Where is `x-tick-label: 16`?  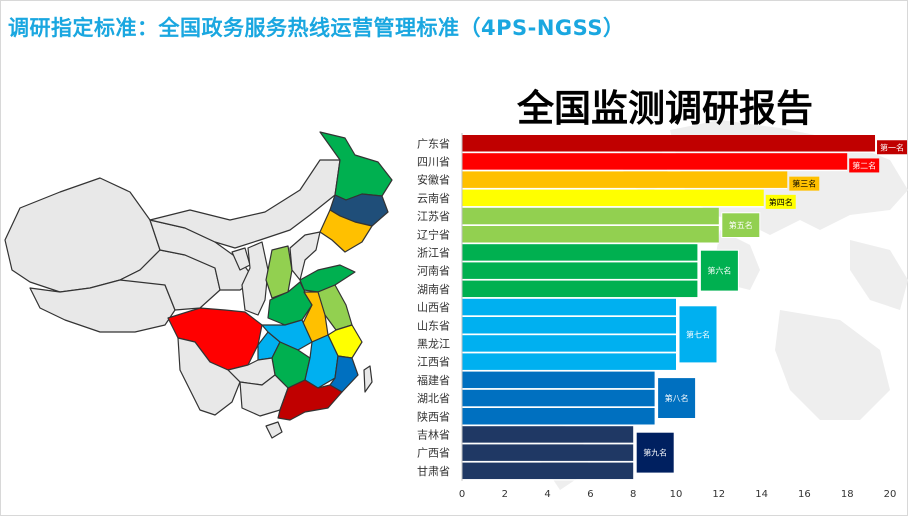 x-tick-label: 16 is located at coordinates (804, 494).